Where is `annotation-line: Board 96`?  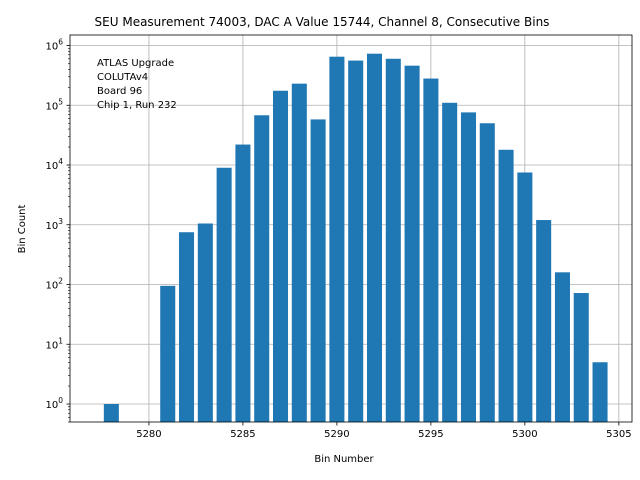 annotation-line: Board 96 is located at coordinates (119, 91).